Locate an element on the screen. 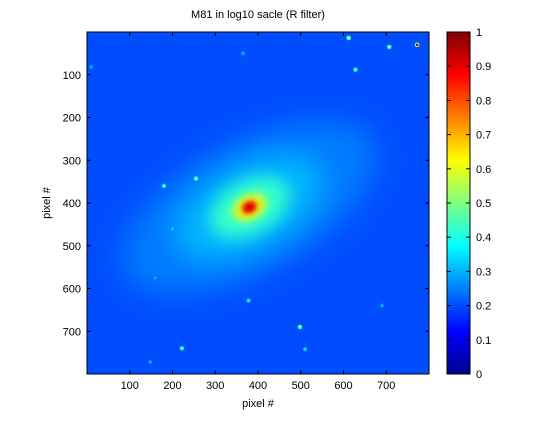  colorbar-tick-label: 0.3 is located at coordinates (483, 272).